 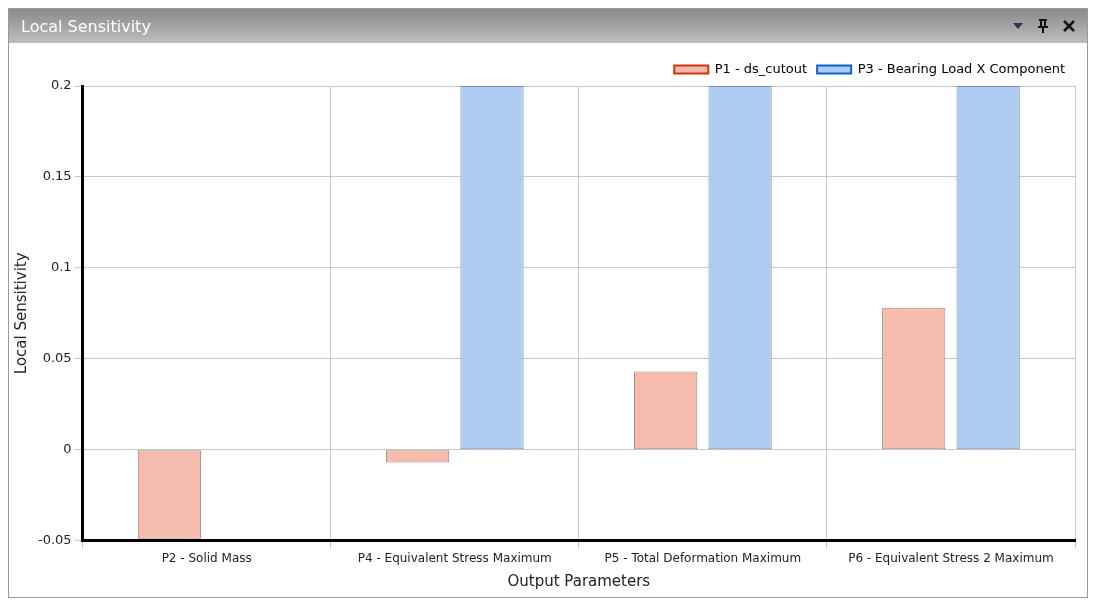 What do you see at coordinates (57, 176) in the screenshot?
I see `y-tick-label: 0.15` at bounding box center [57, 176].